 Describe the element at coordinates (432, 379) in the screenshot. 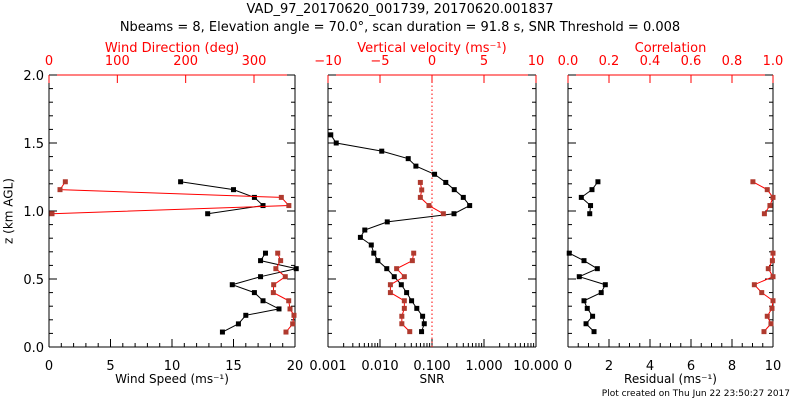

I see `x-axis-label: SNR` at that location.